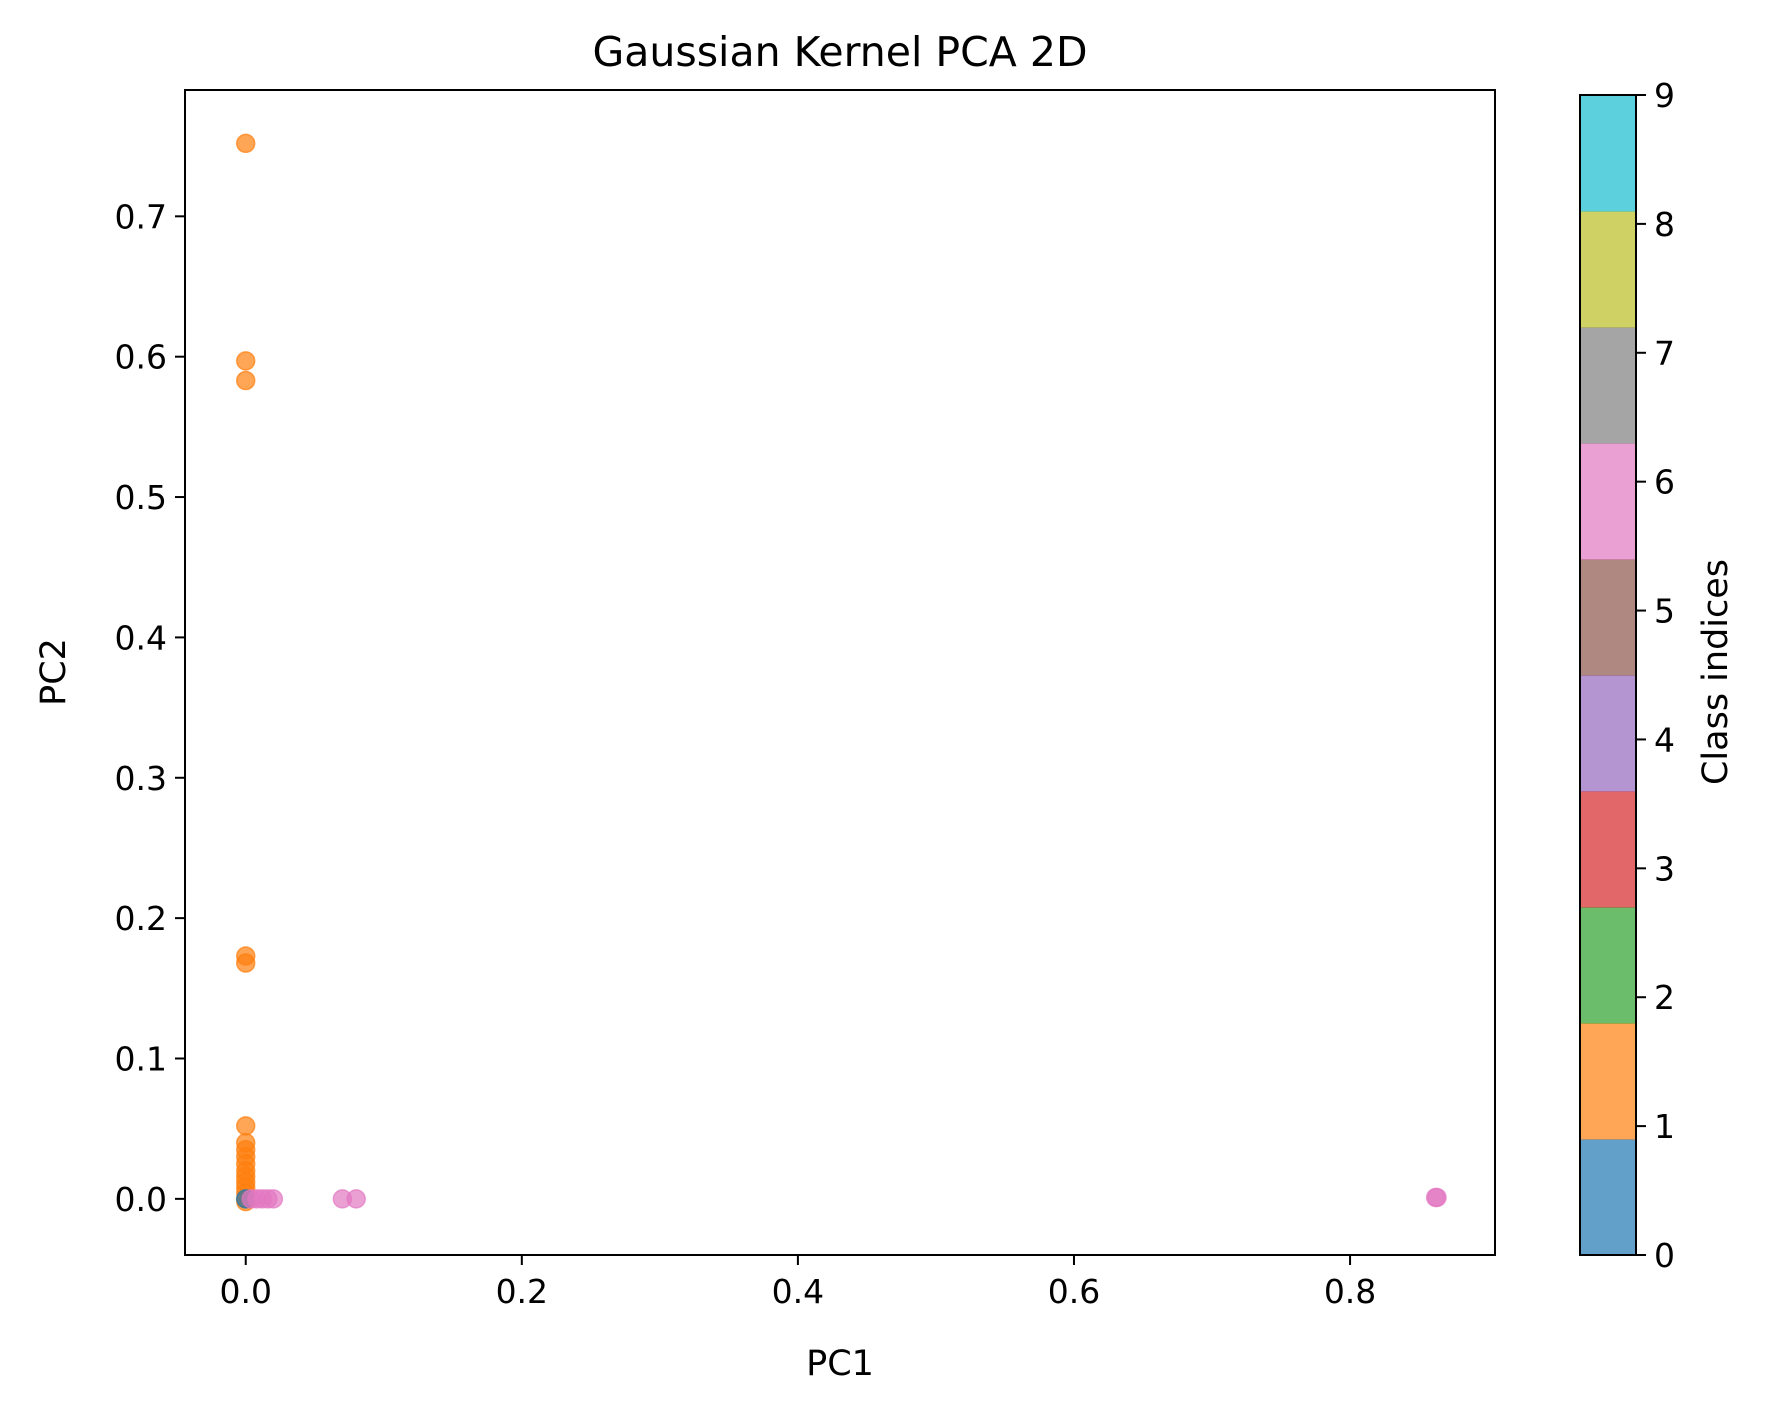 The height and width of the screenshot is (1407, 1769). I want to click on x-tick-label: 0.6, so click(1074, 1291).